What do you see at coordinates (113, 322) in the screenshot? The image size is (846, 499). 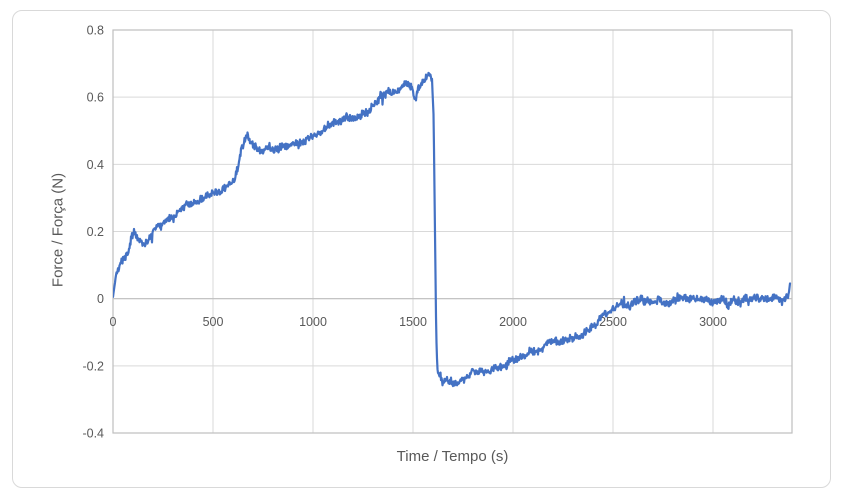 I see `x-tick-label: 0` at bounding box center [113, 322].